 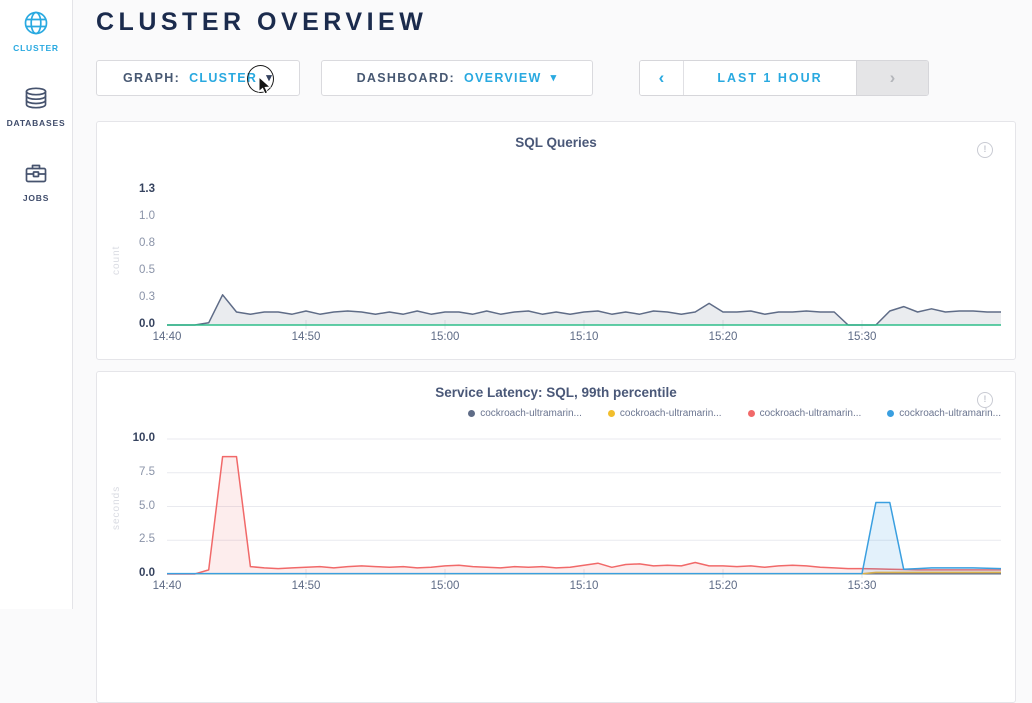 I want to click on time-range-selector: ‹ LAST 1 HOUR ›, so click(x=784, y=78).